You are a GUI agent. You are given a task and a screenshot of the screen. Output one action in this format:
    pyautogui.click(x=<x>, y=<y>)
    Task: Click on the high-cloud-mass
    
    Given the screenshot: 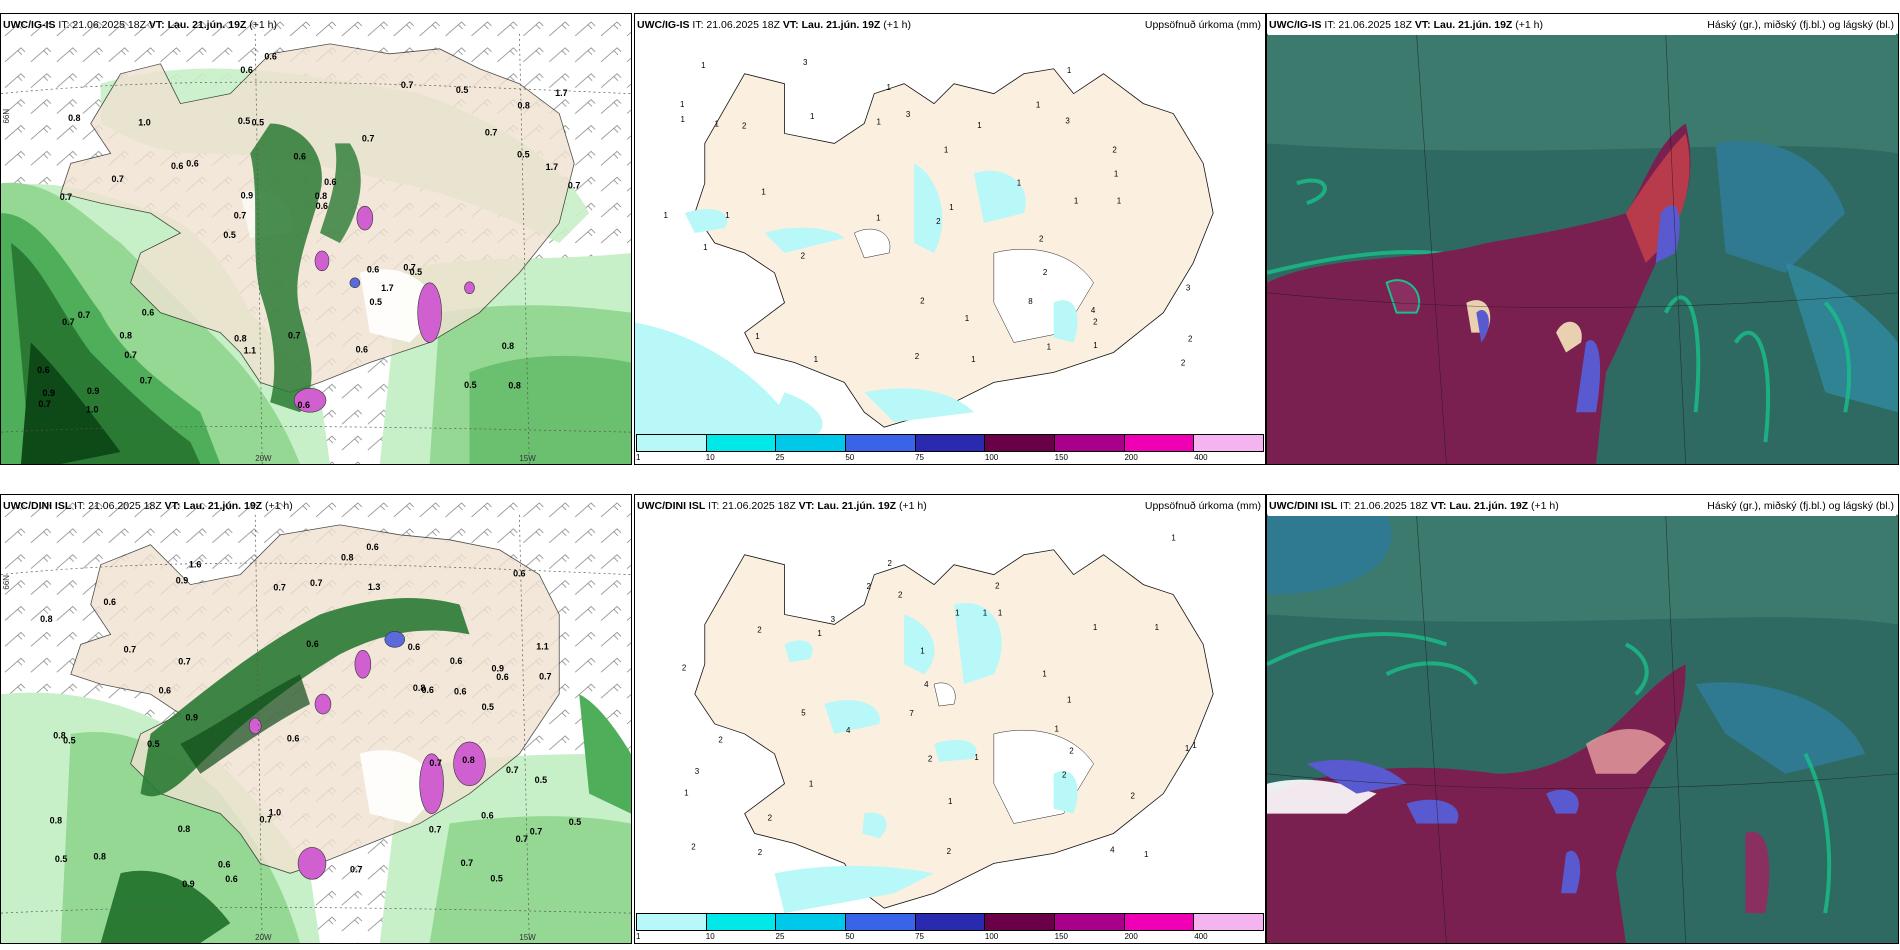 What is the action you would take?
    pyautogui.click(x=1518, y=803)
    